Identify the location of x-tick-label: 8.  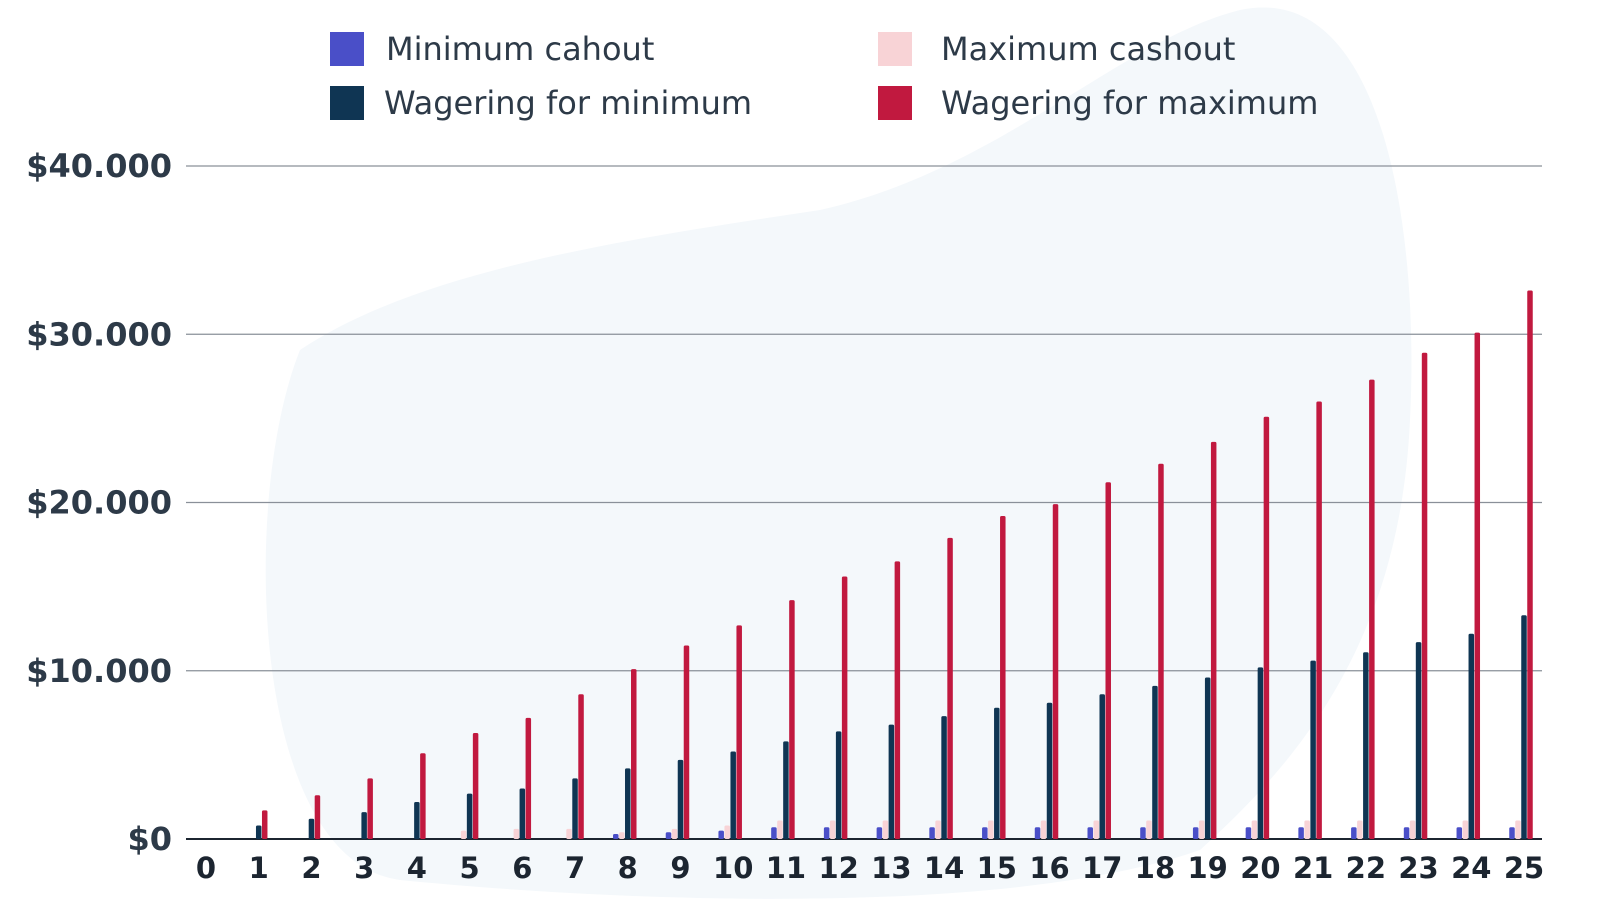
(628, 868).